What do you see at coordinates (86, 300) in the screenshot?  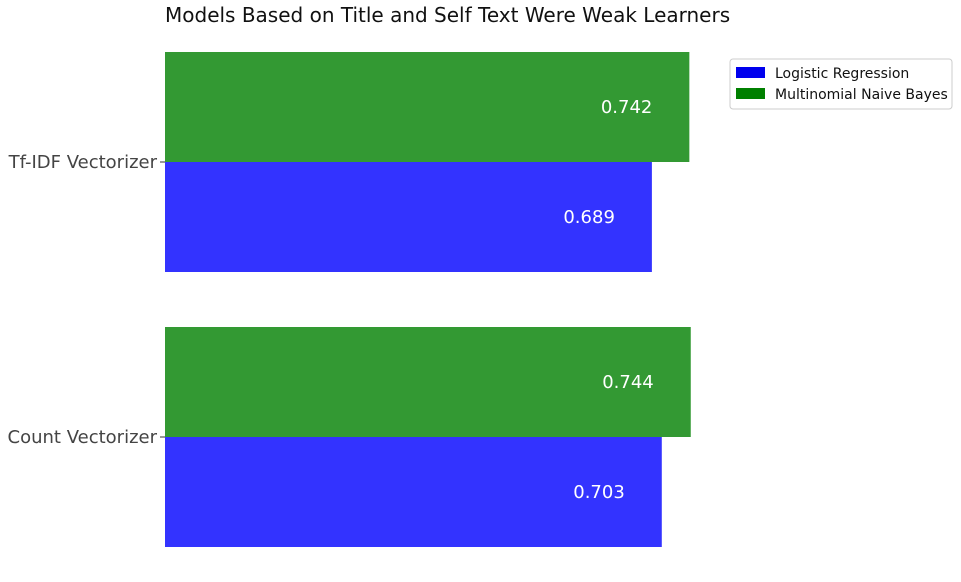 I see `y-axis: Tf-IDF Vectorizer Count Vectorizer` at bounding box center [86, 300].